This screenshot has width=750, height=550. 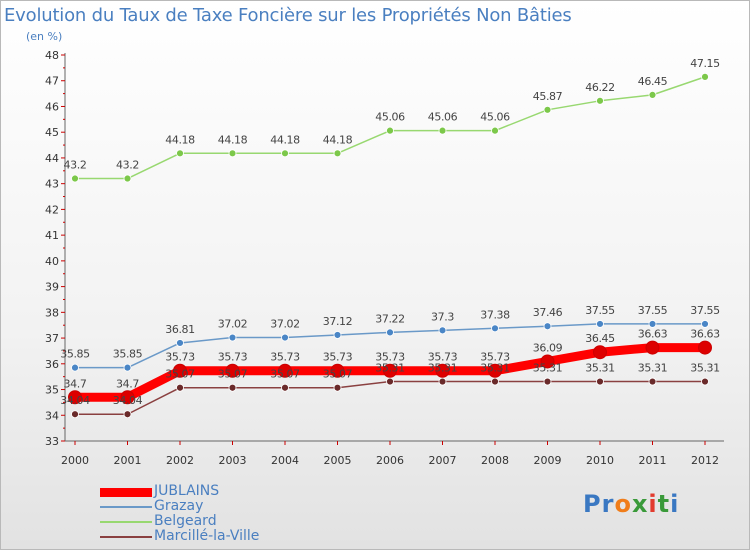 I want to click on y-tick-label: 34, so click(x=52, y=415).